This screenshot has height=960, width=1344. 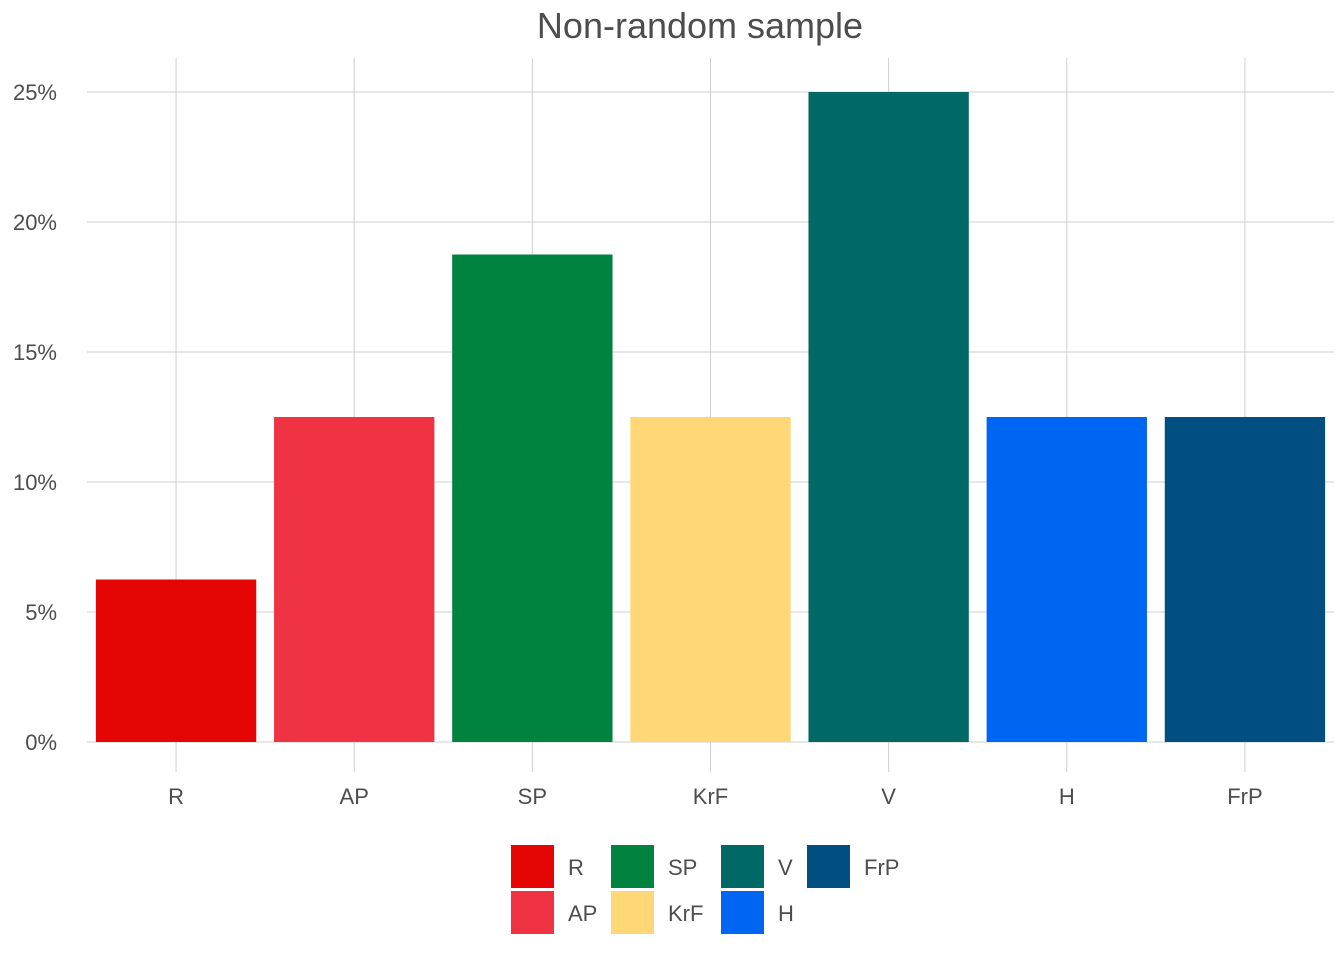 I want to click on y-tick-label: 0%, so click(x=41, y=742).